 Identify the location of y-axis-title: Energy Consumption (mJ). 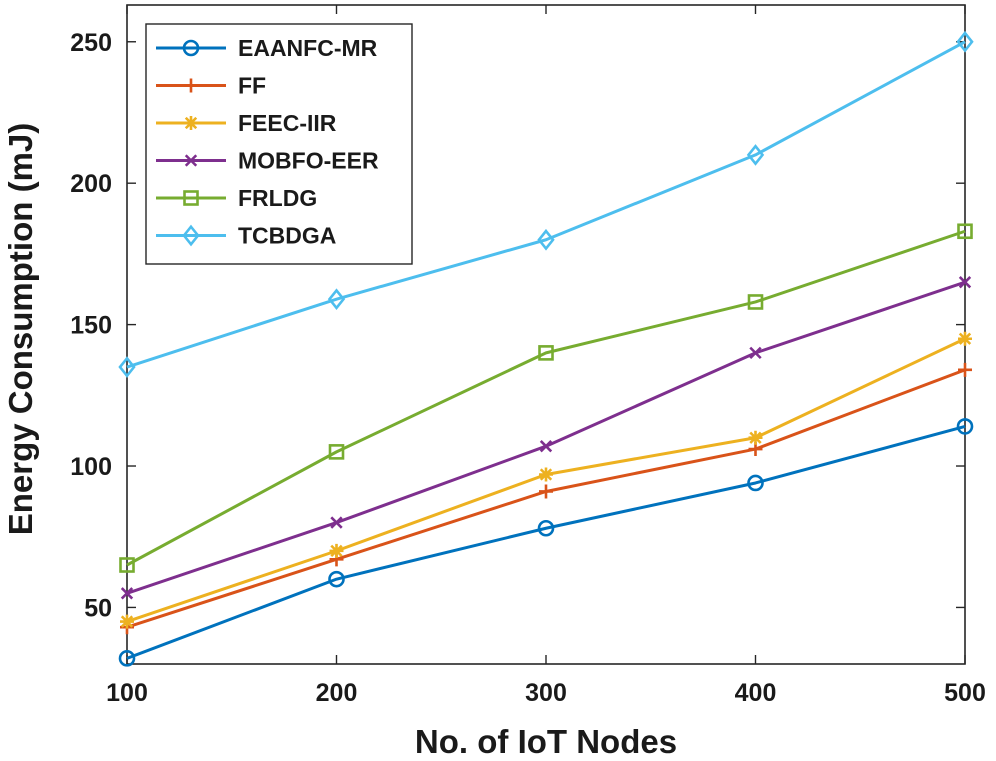
(20, 329).